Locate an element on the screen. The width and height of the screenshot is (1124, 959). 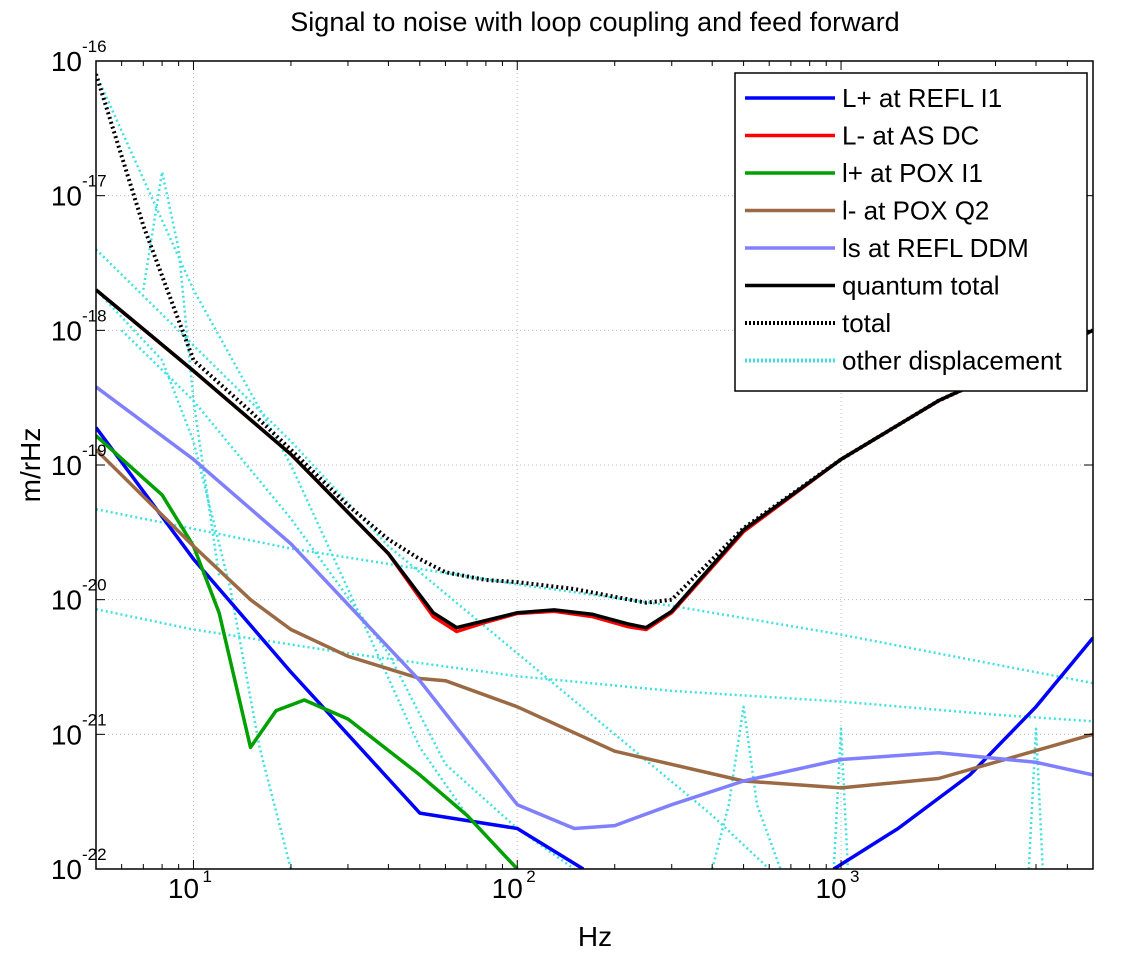
x-tick-exponent: 3 is located at coordinates (854, 876).